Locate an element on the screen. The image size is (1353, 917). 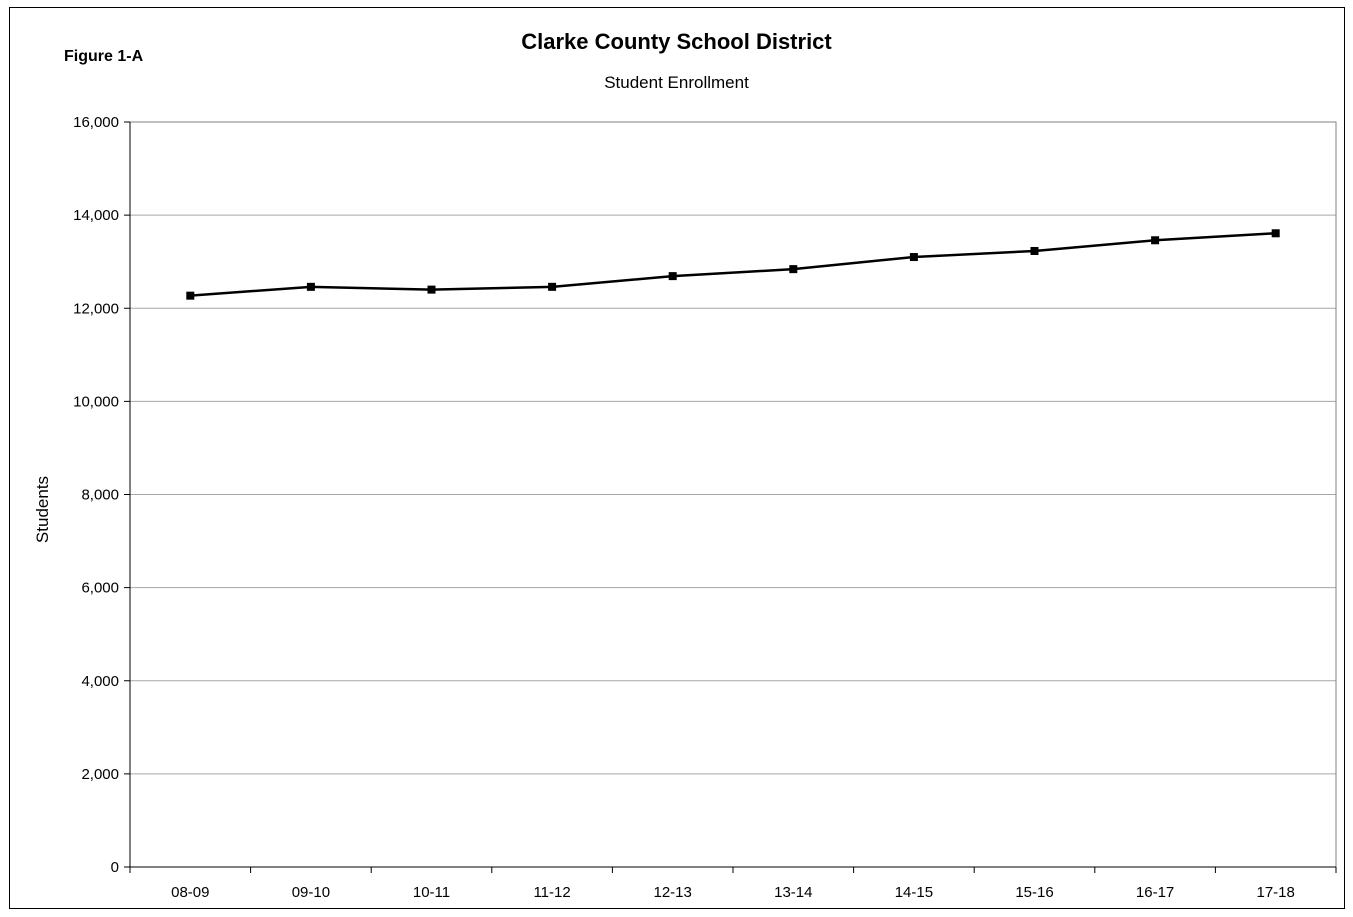
y-tick-label: 6,000 is located at coordinates (100, 588).